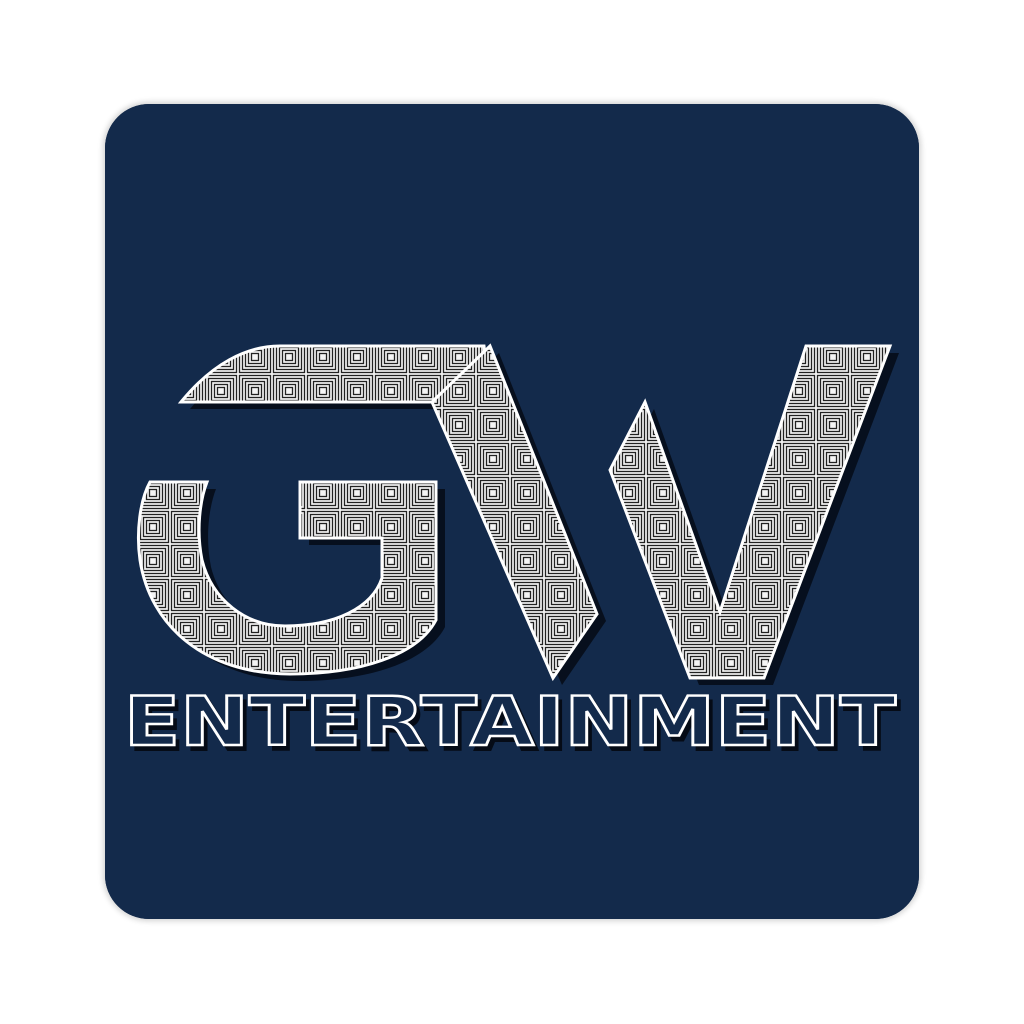  Describe the element at coordinates (514, 727) in the screenshot. I see `svg-text: ENTERTAINMENT` at that location.